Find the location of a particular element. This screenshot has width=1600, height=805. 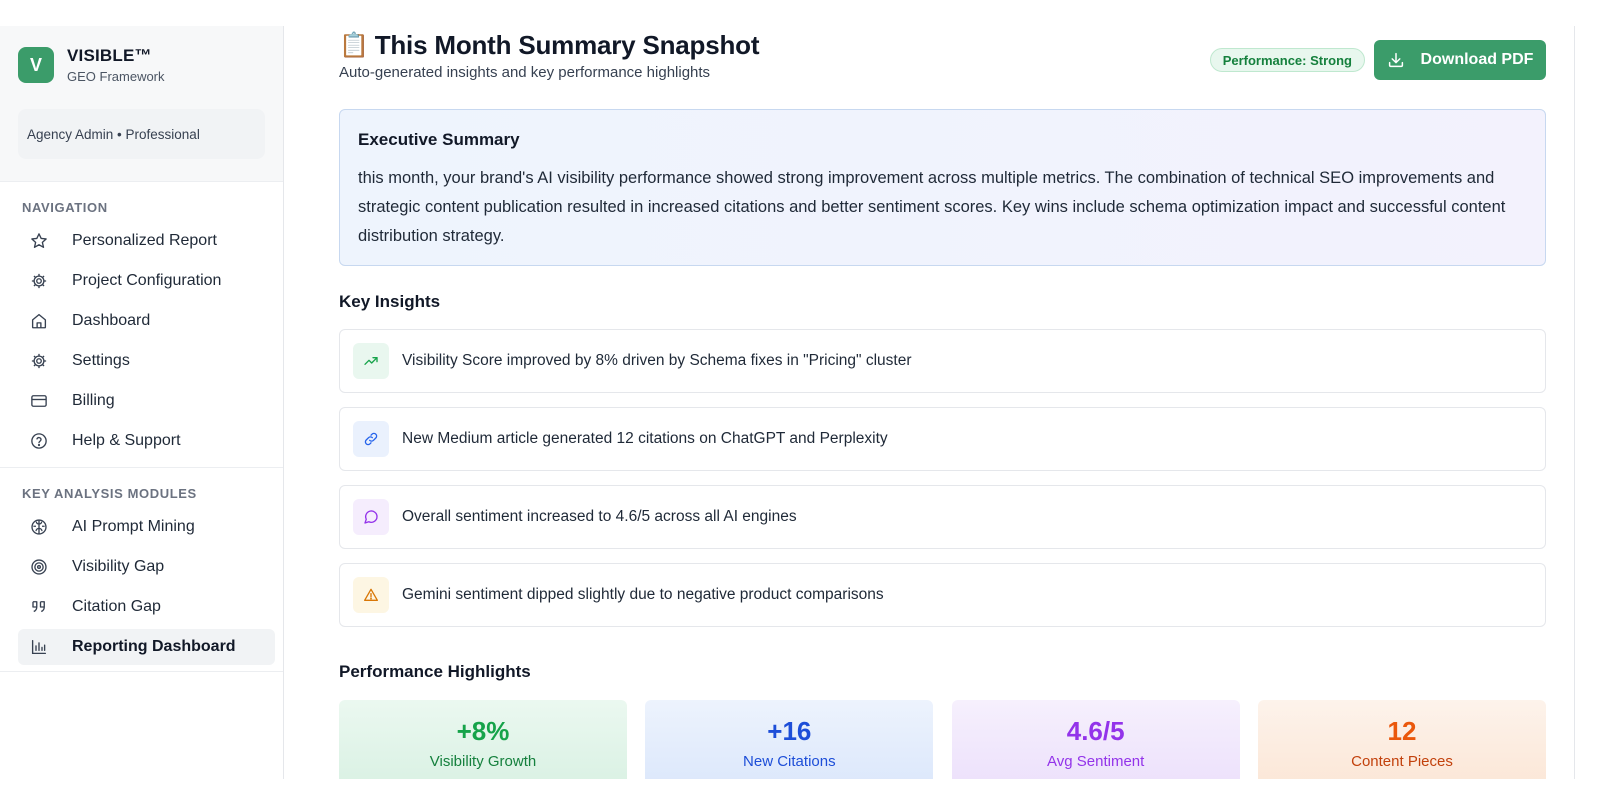

sidebar-item-label: Help & Support is located at coordinates (126, 440).